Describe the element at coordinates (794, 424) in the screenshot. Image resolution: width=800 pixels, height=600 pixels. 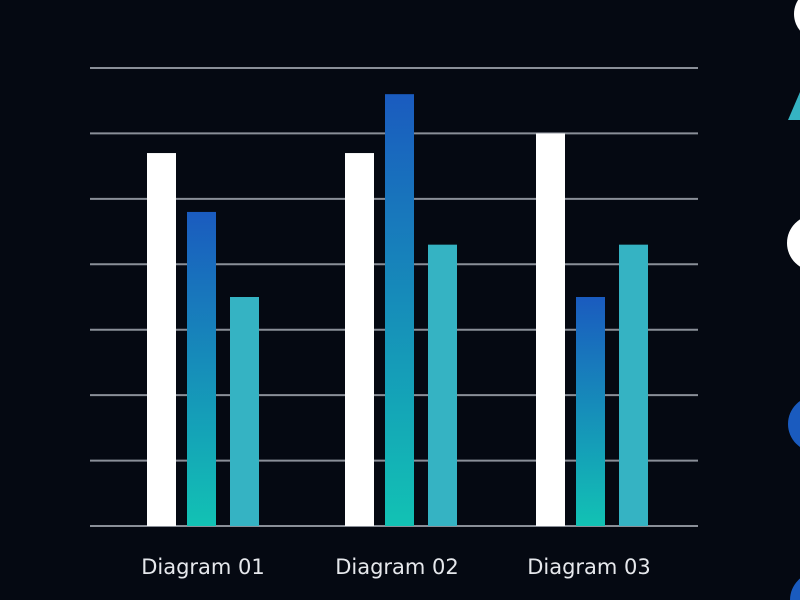
I see `deco-circle-blue` at that location.